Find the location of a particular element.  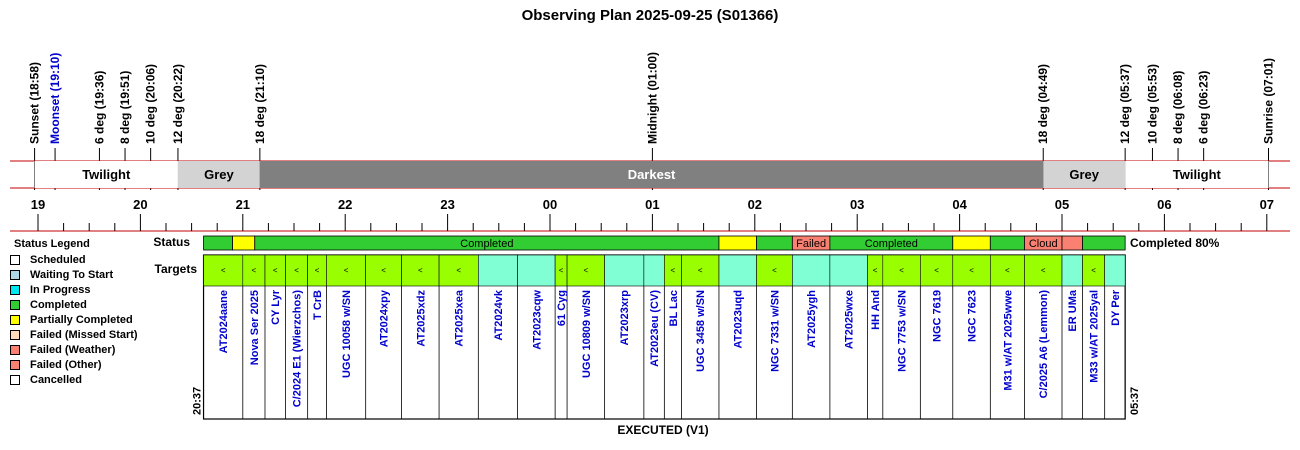

target-name: M31 w/AT 2025wwe is located at coordinates (1008, 340).